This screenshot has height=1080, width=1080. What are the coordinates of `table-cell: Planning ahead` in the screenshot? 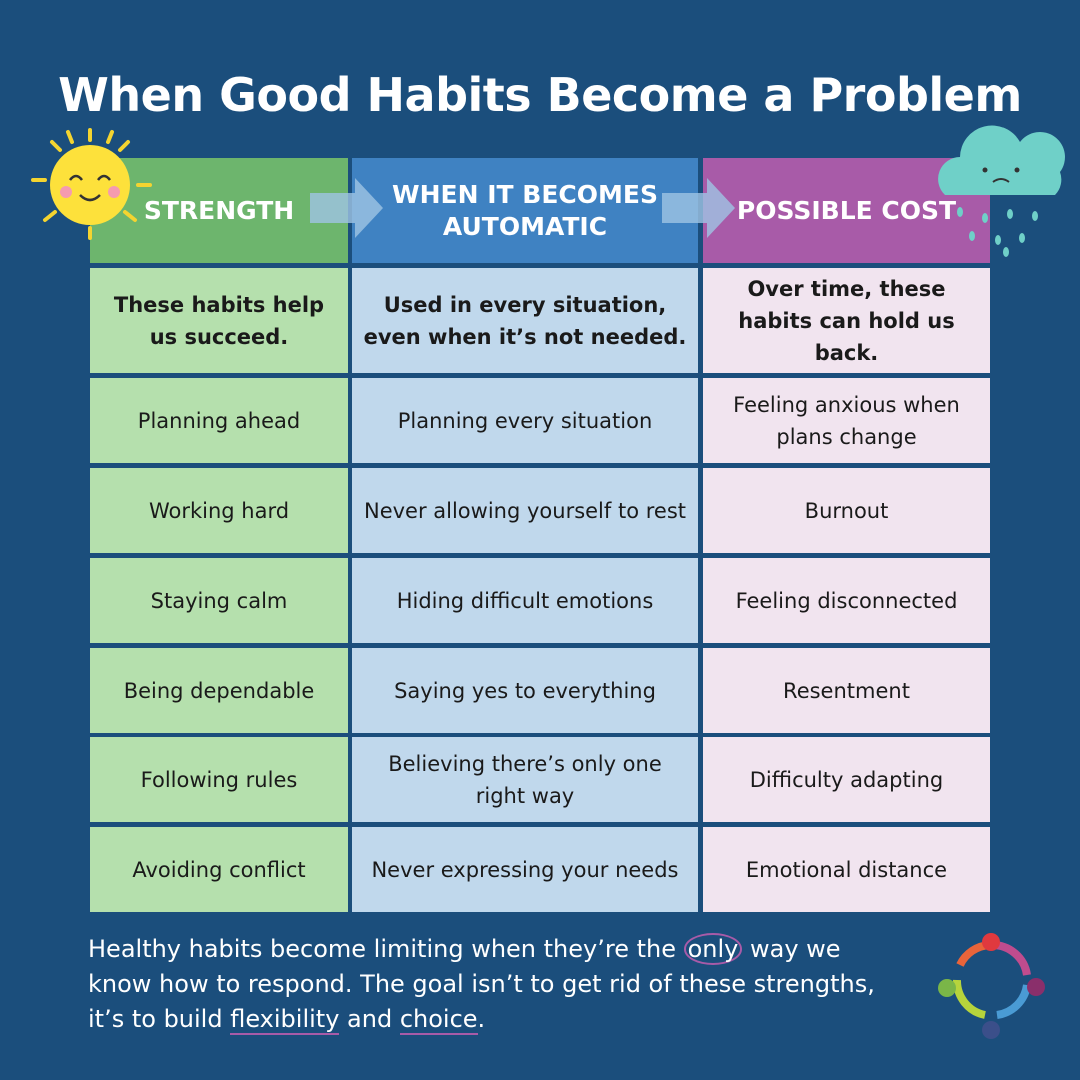 It's located at (219, 420).